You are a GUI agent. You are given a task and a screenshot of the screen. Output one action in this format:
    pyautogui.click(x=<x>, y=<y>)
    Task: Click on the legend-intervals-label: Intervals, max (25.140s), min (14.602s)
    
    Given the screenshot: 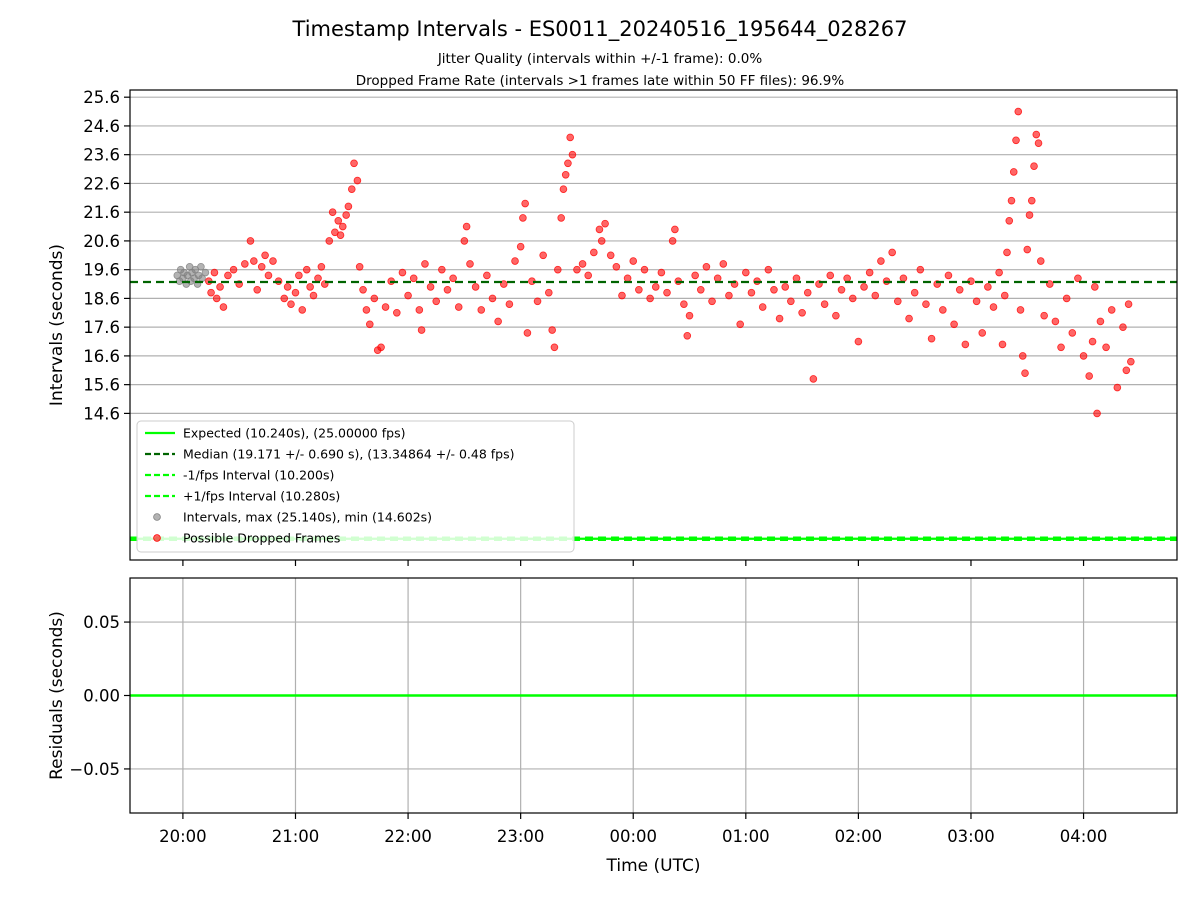 What is the action you would take?
    pyautogui.click(x=307, y=517)
    